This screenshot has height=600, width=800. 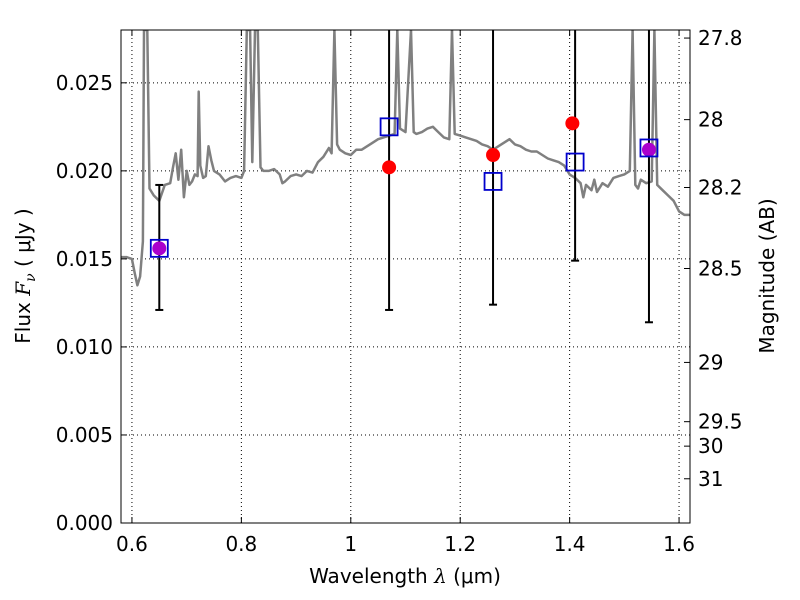 What do you see at coordinates (679, 544) in the screenshot?
I see `x-tick-label: 1.6` at bounding box center [679, 544].